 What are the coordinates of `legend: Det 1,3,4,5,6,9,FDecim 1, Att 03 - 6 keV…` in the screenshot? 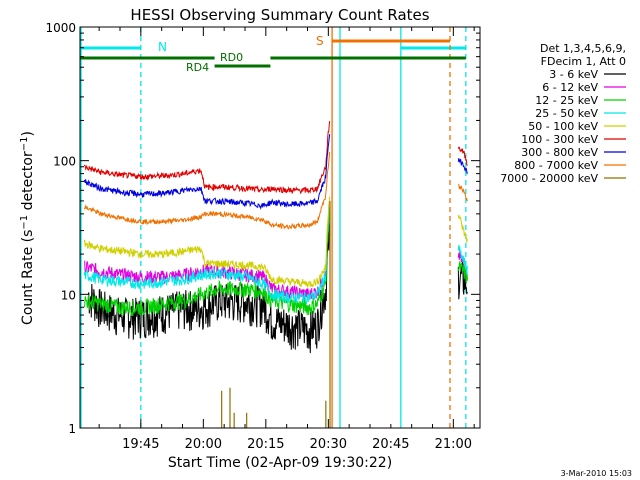 It's located at (563, 113).